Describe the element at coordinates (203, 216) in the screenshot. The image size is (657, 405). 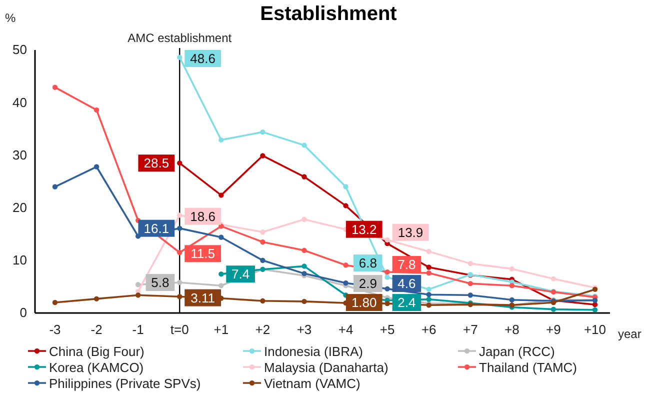
I see `data-label: 18.6` at that location.